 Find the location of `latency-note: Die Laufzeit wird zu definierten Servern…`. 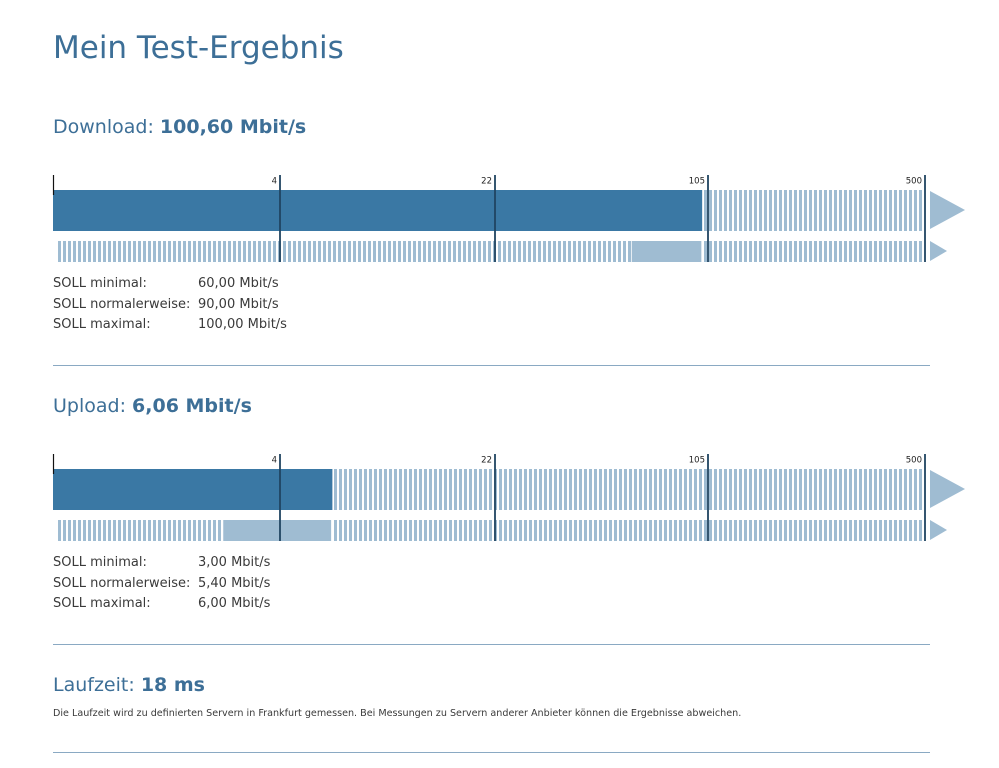

latency-note: Die Laufzeit wird zu definierten Servern… is located at coordinates (397, 713).